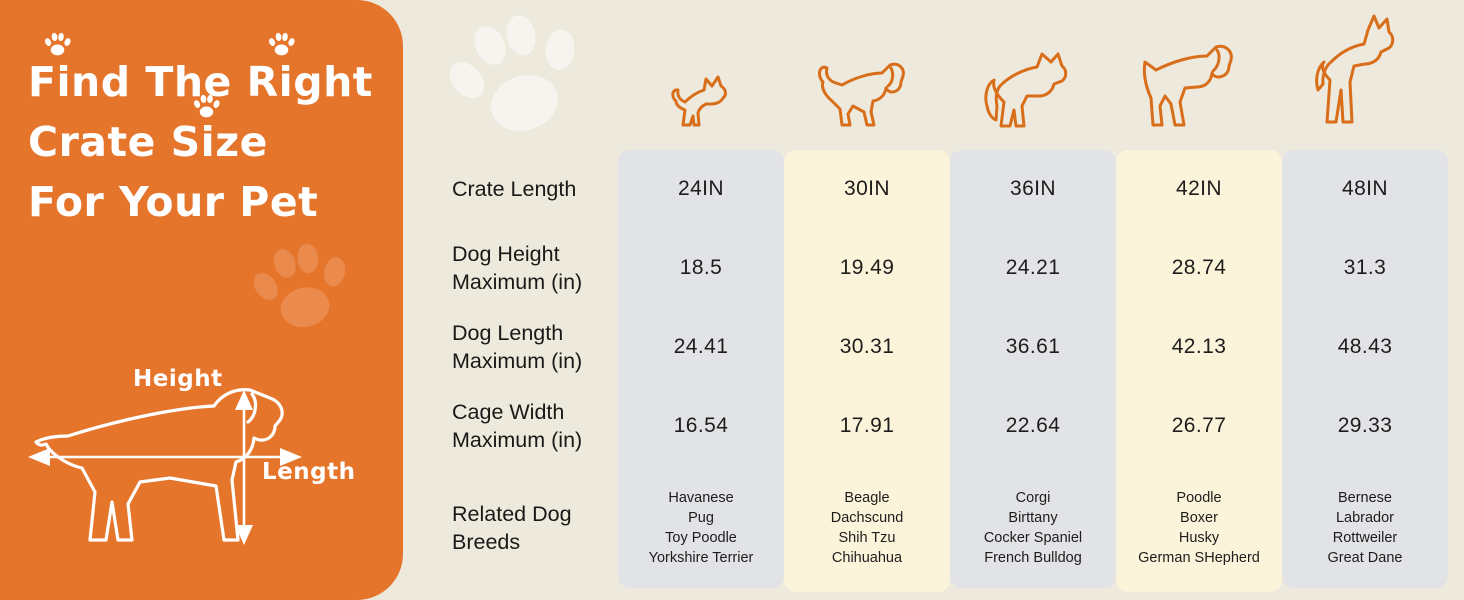 The height and width of the screenshot is (600, 1464). Describe the element at coordinates (1033, 537) in the screenshot. I see `breed: Cocker Spaniel` at that location.